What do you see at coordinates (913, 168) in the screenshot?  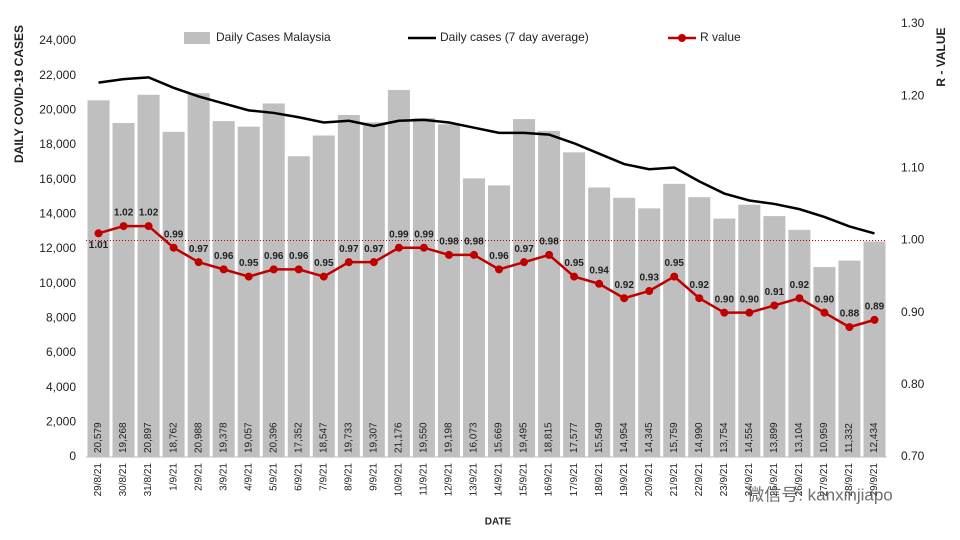 I see `y2-tick-label: 1.10` at bounding box center [913, 168].